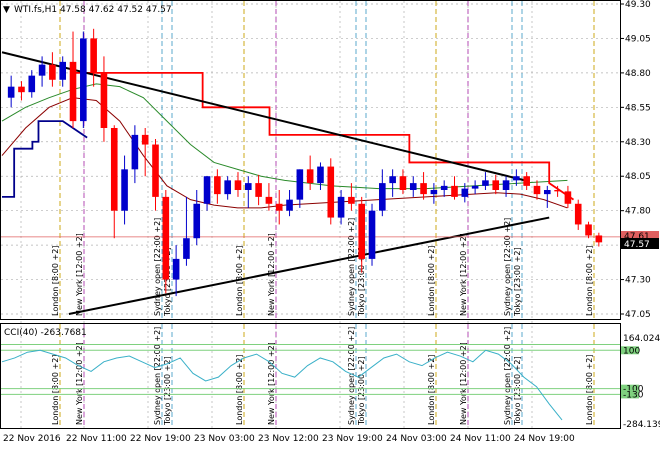 Image resolution: width=660 pixels, height=450 pixels. I want to click on price-tick-label: 47.30, so click(638, 281).